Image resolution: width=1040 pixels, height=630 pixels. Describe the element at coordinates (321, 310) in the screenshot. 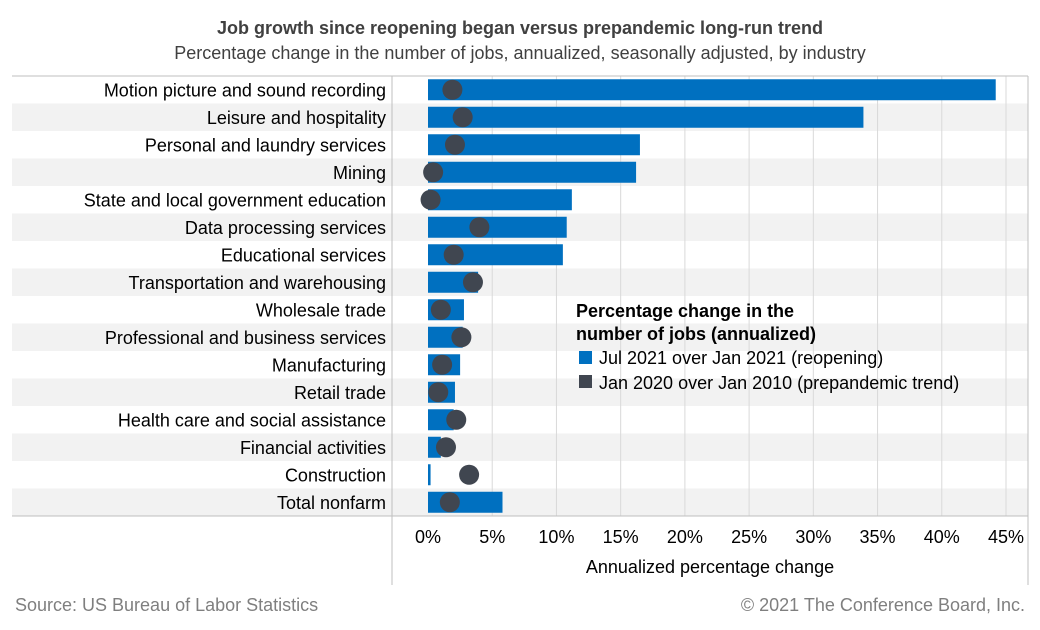

I see `category-label: Wholesale trade` at that location.